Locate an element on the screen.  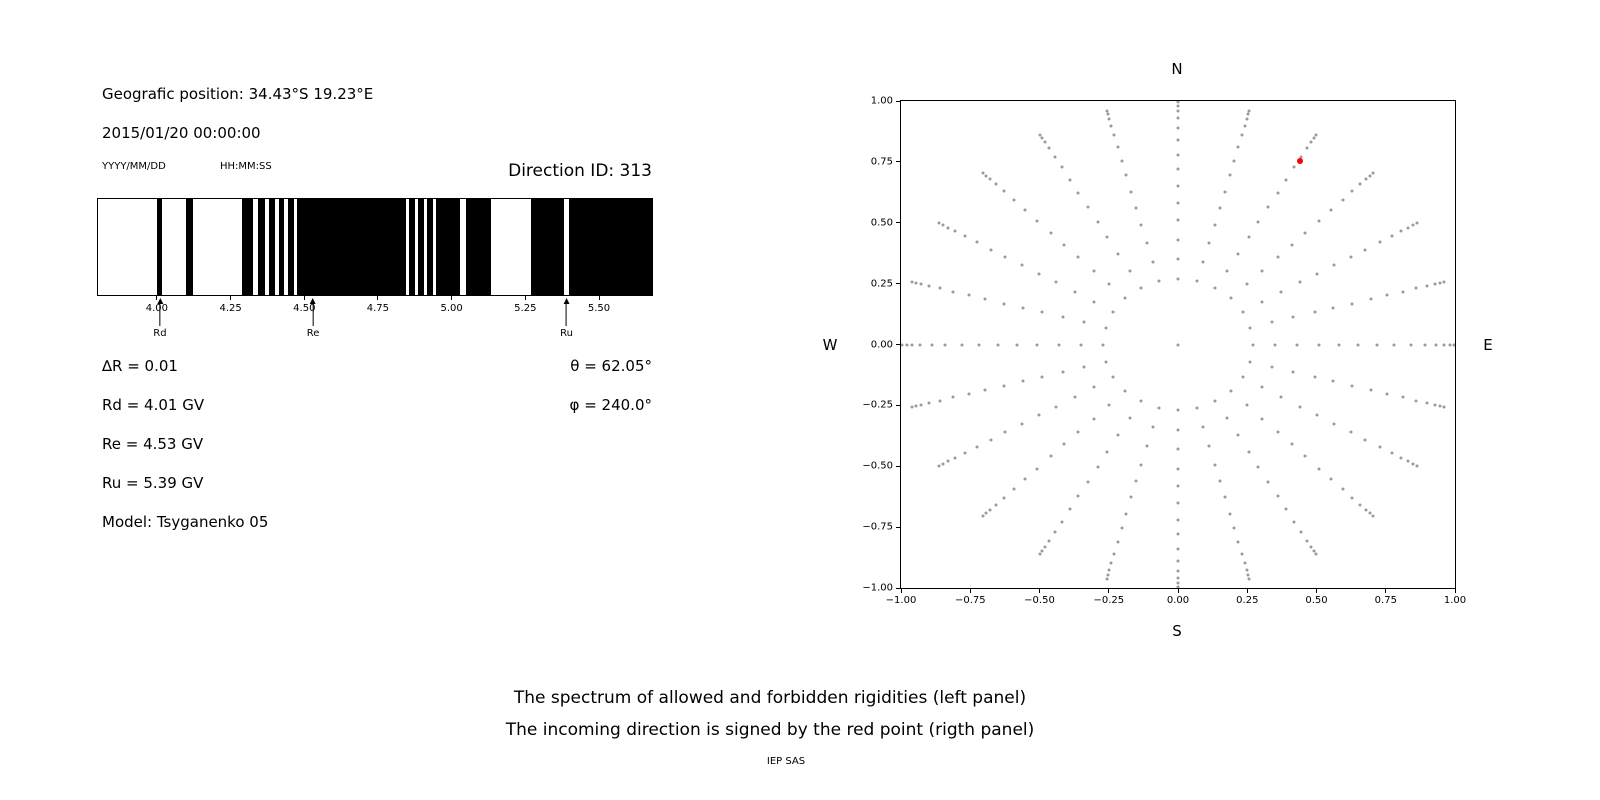
arrow-up-icon is located at coordinates (313, 301).